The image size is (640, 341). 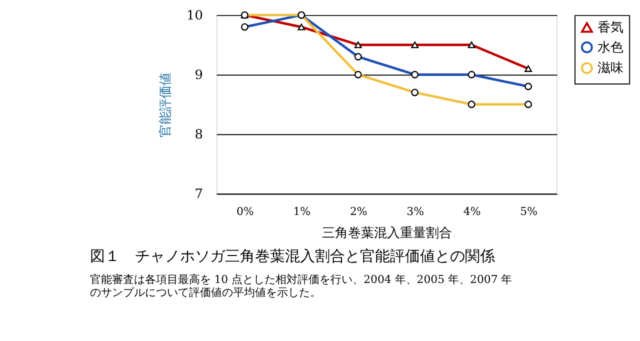 I want to click on y-tick-label: 8, so click(x=198, y=135).